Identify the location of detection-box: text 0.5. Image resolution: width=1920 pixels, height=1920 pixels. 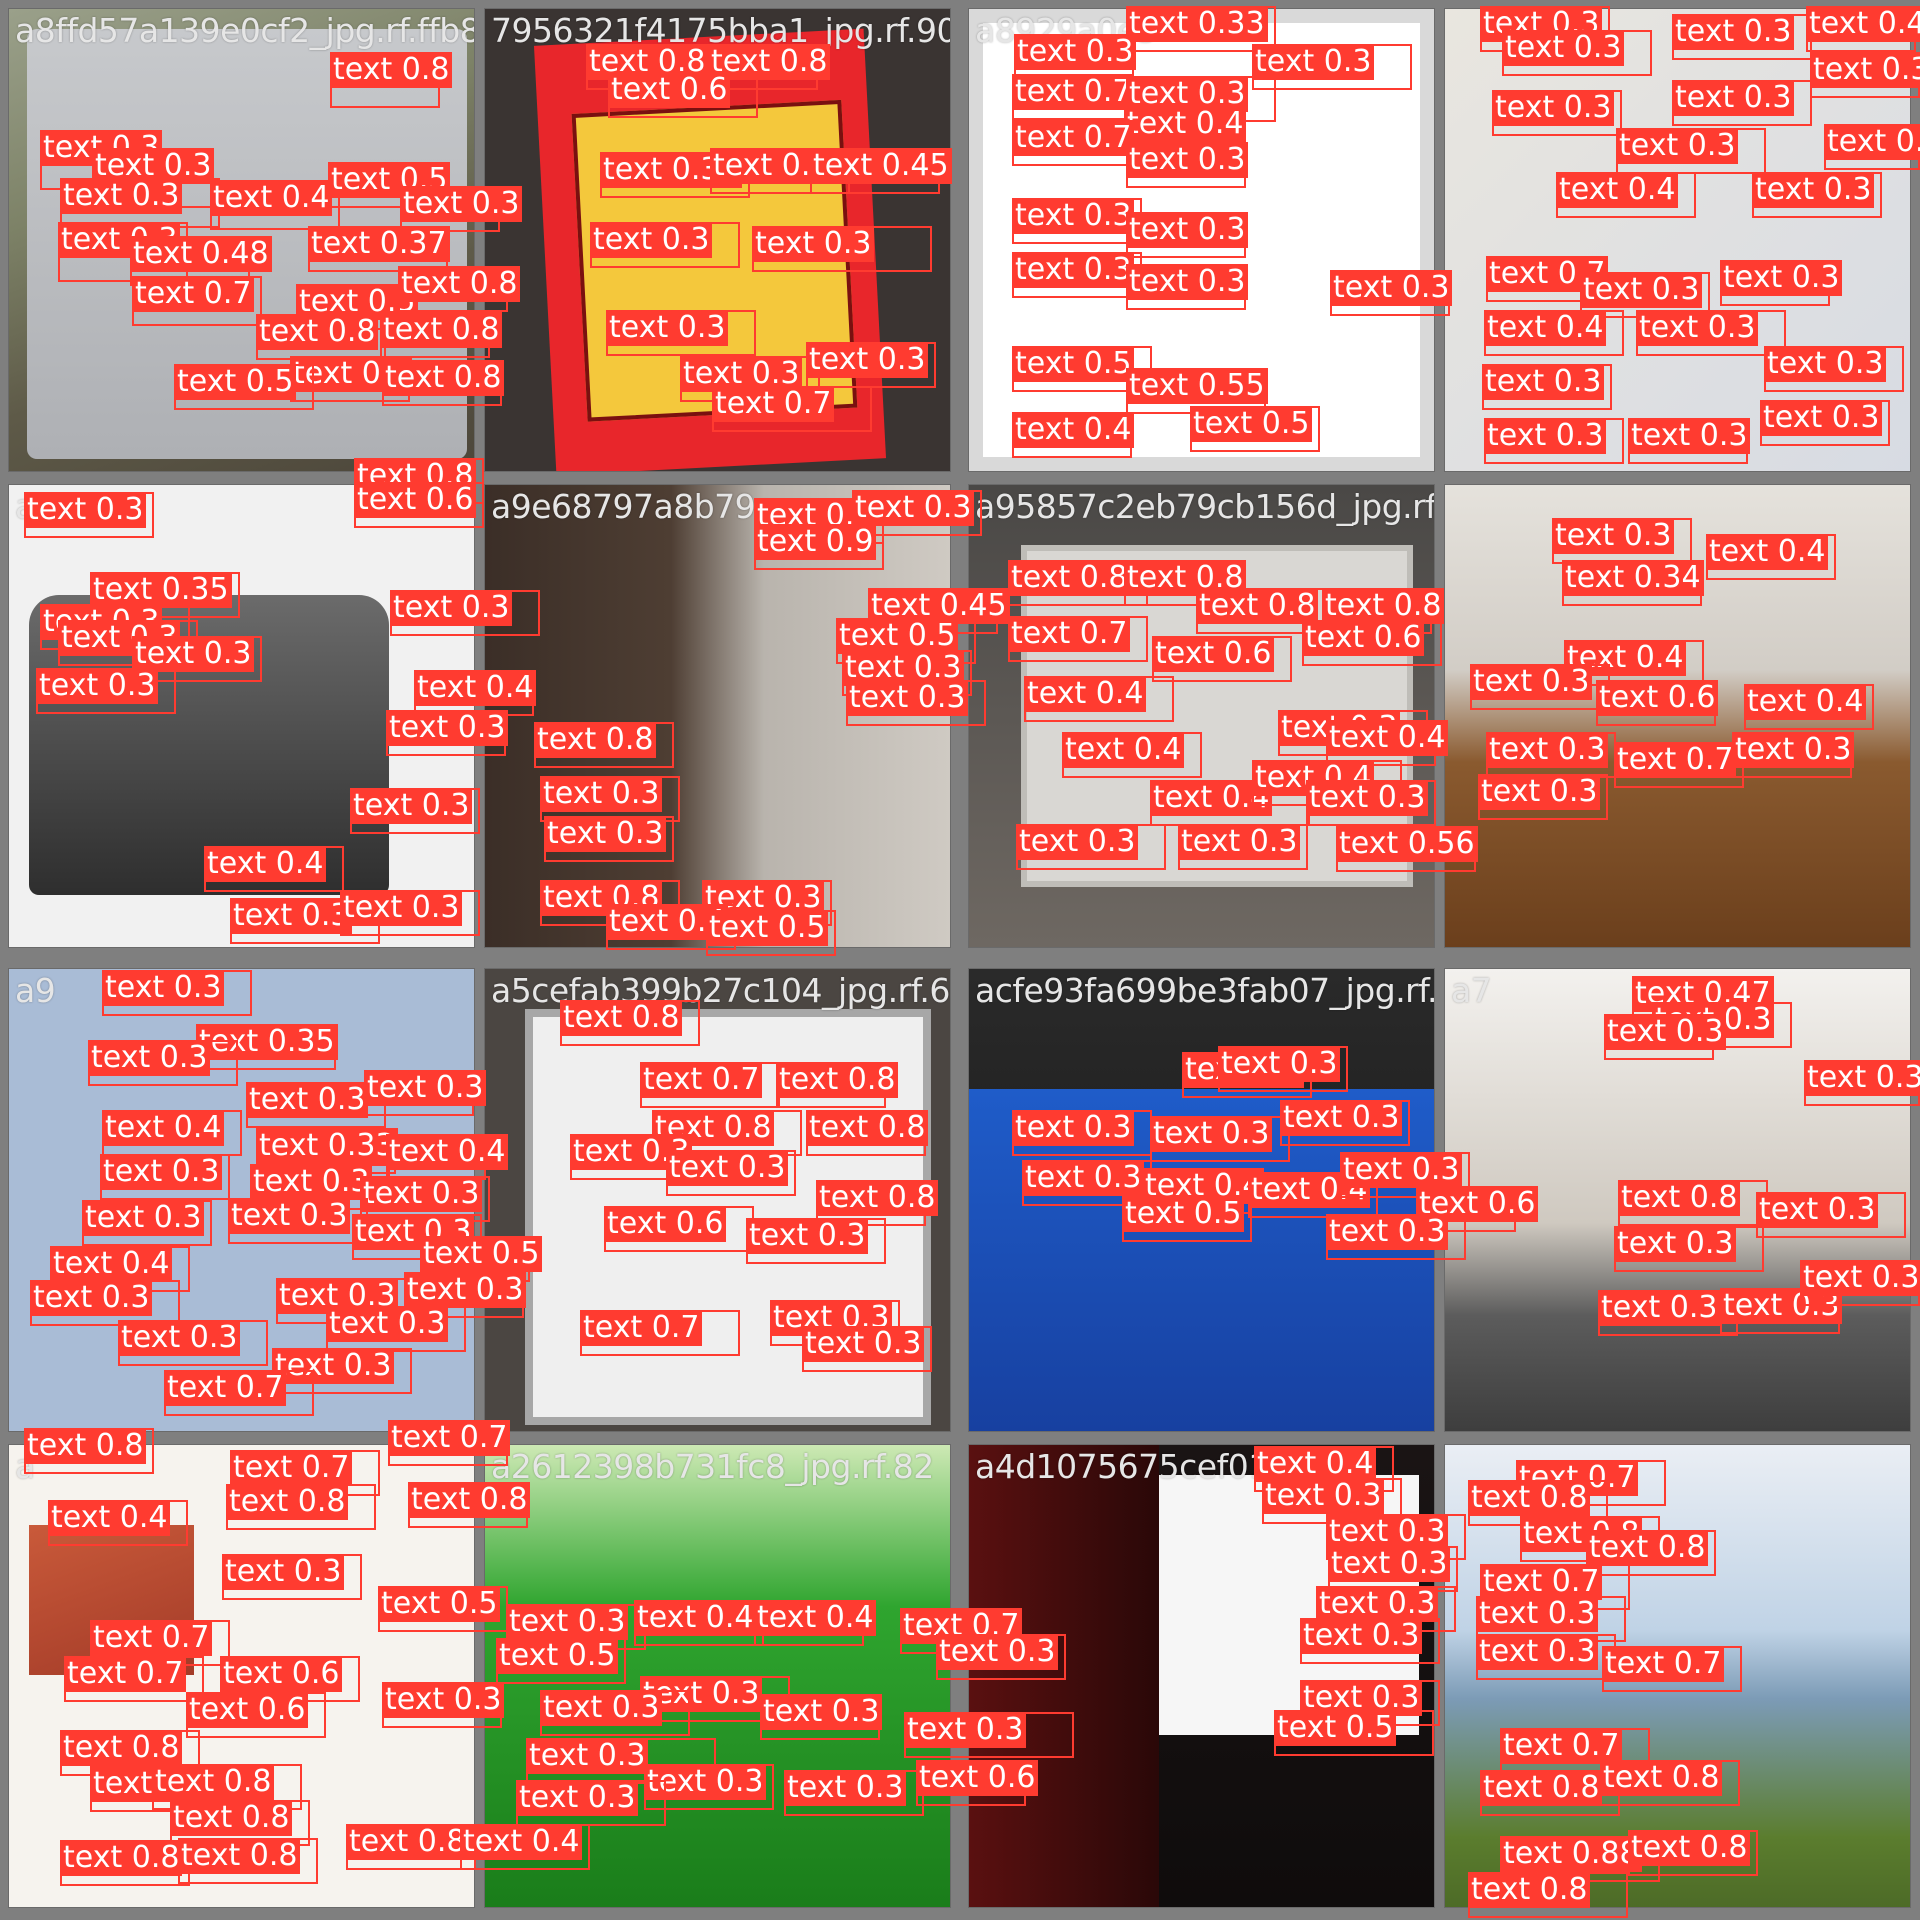
(1354, 1733).